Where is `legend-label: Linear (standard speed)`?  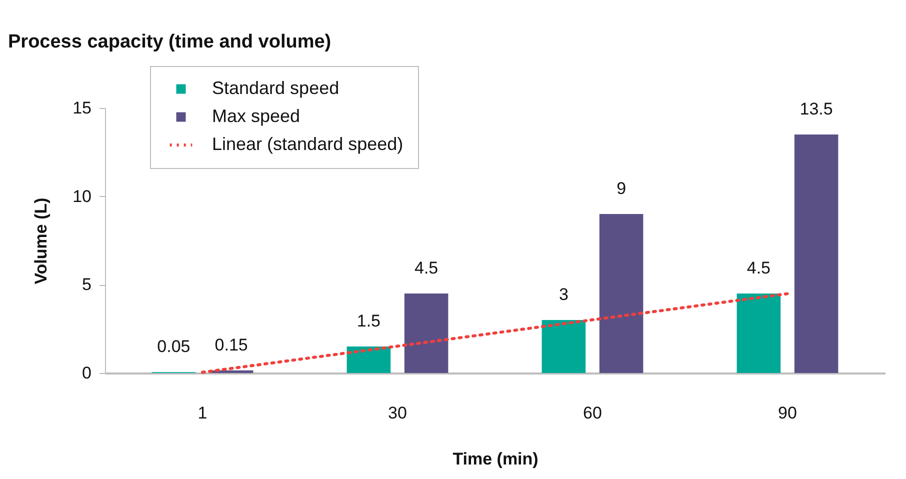 legend-label: Linear (standard speed) is located at coordinates (308, 144).